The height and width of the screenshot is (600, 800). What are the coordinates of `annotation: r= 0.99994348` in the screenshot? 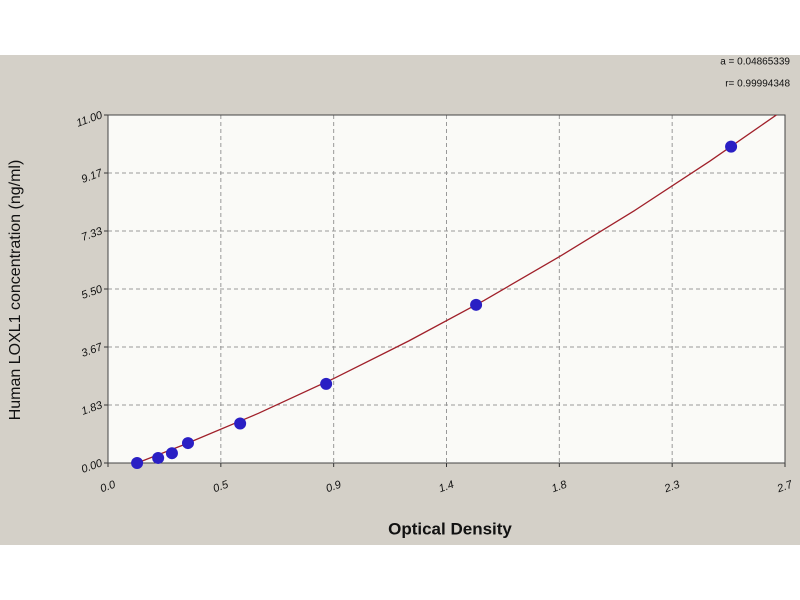 It's located at (757, 84).